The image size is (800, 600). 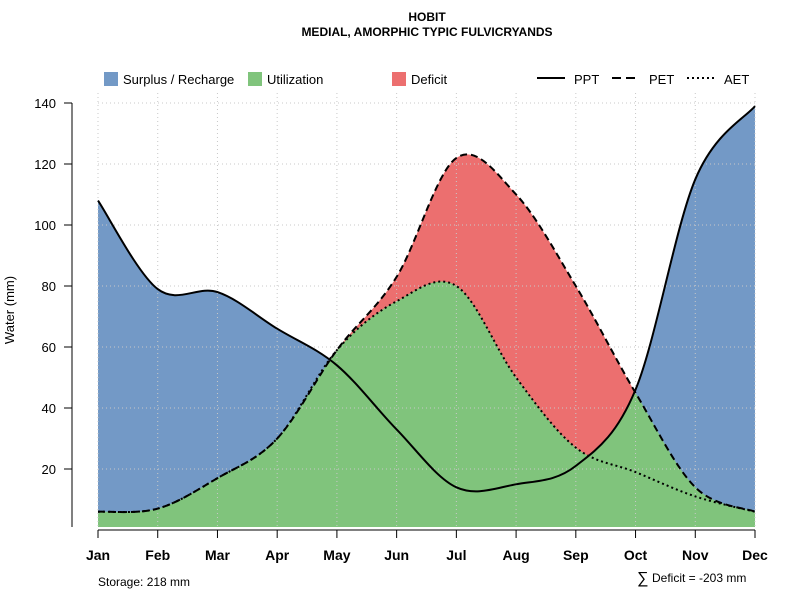 What do you see at coordinates (642, 578) in the screenshot?
I see `sum-symbol: ∑` at bounding box center [642, 578].